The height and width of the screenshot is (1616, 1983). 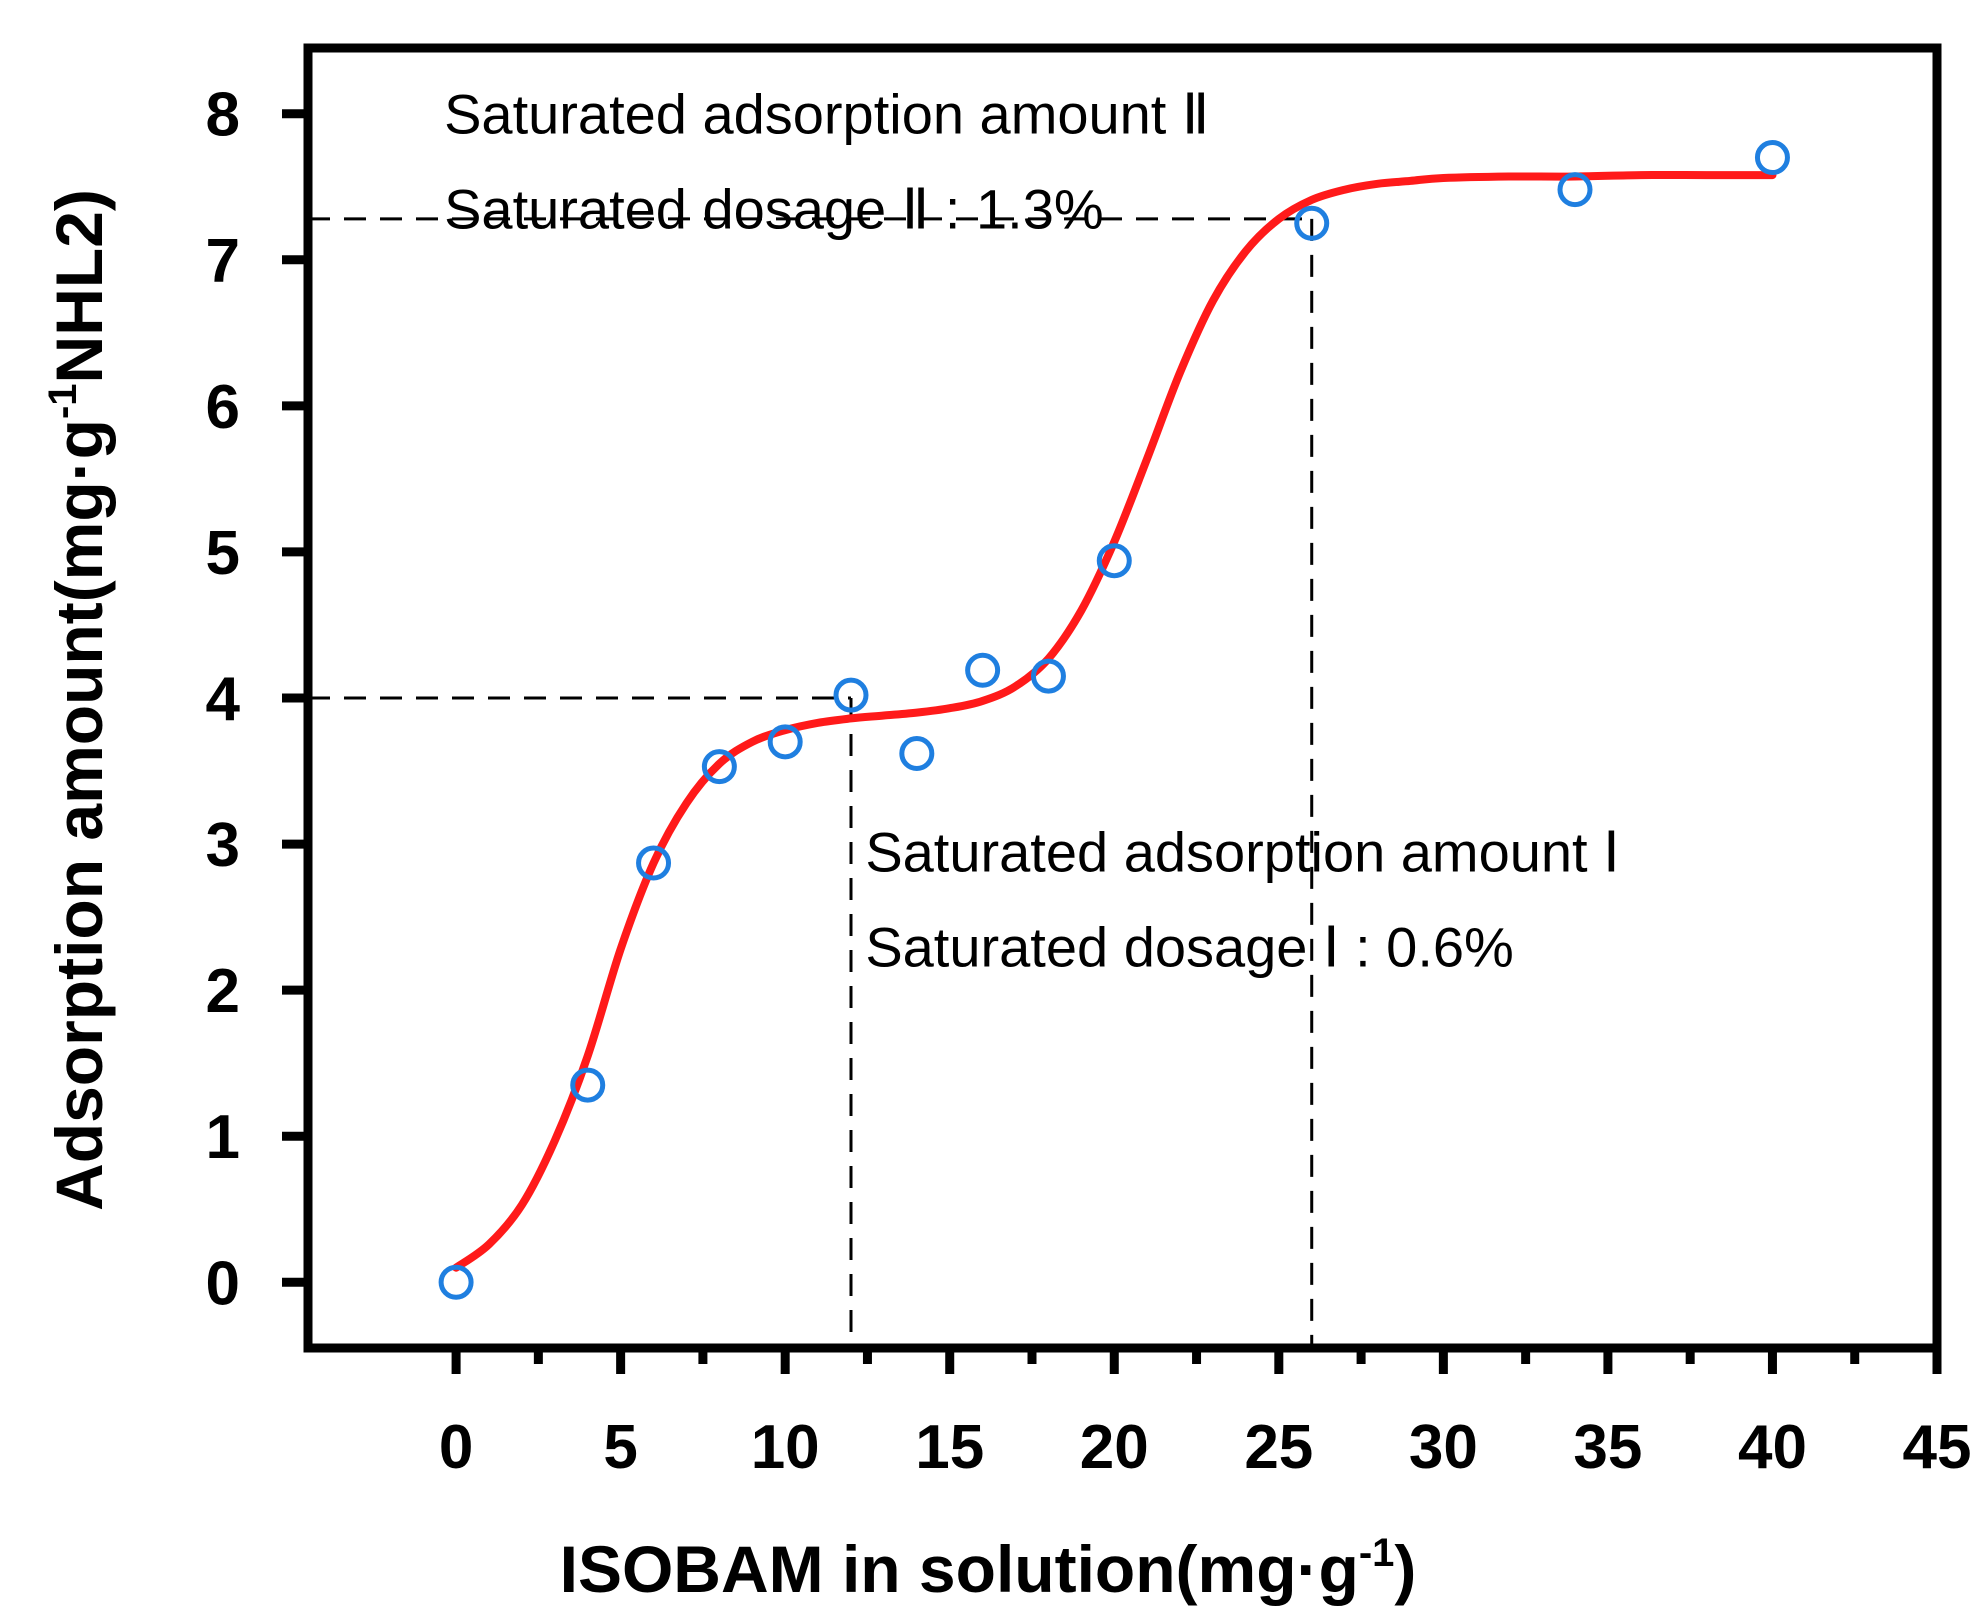 I want to click on x-tick-label: 40, so click(x=1772, y=1447).